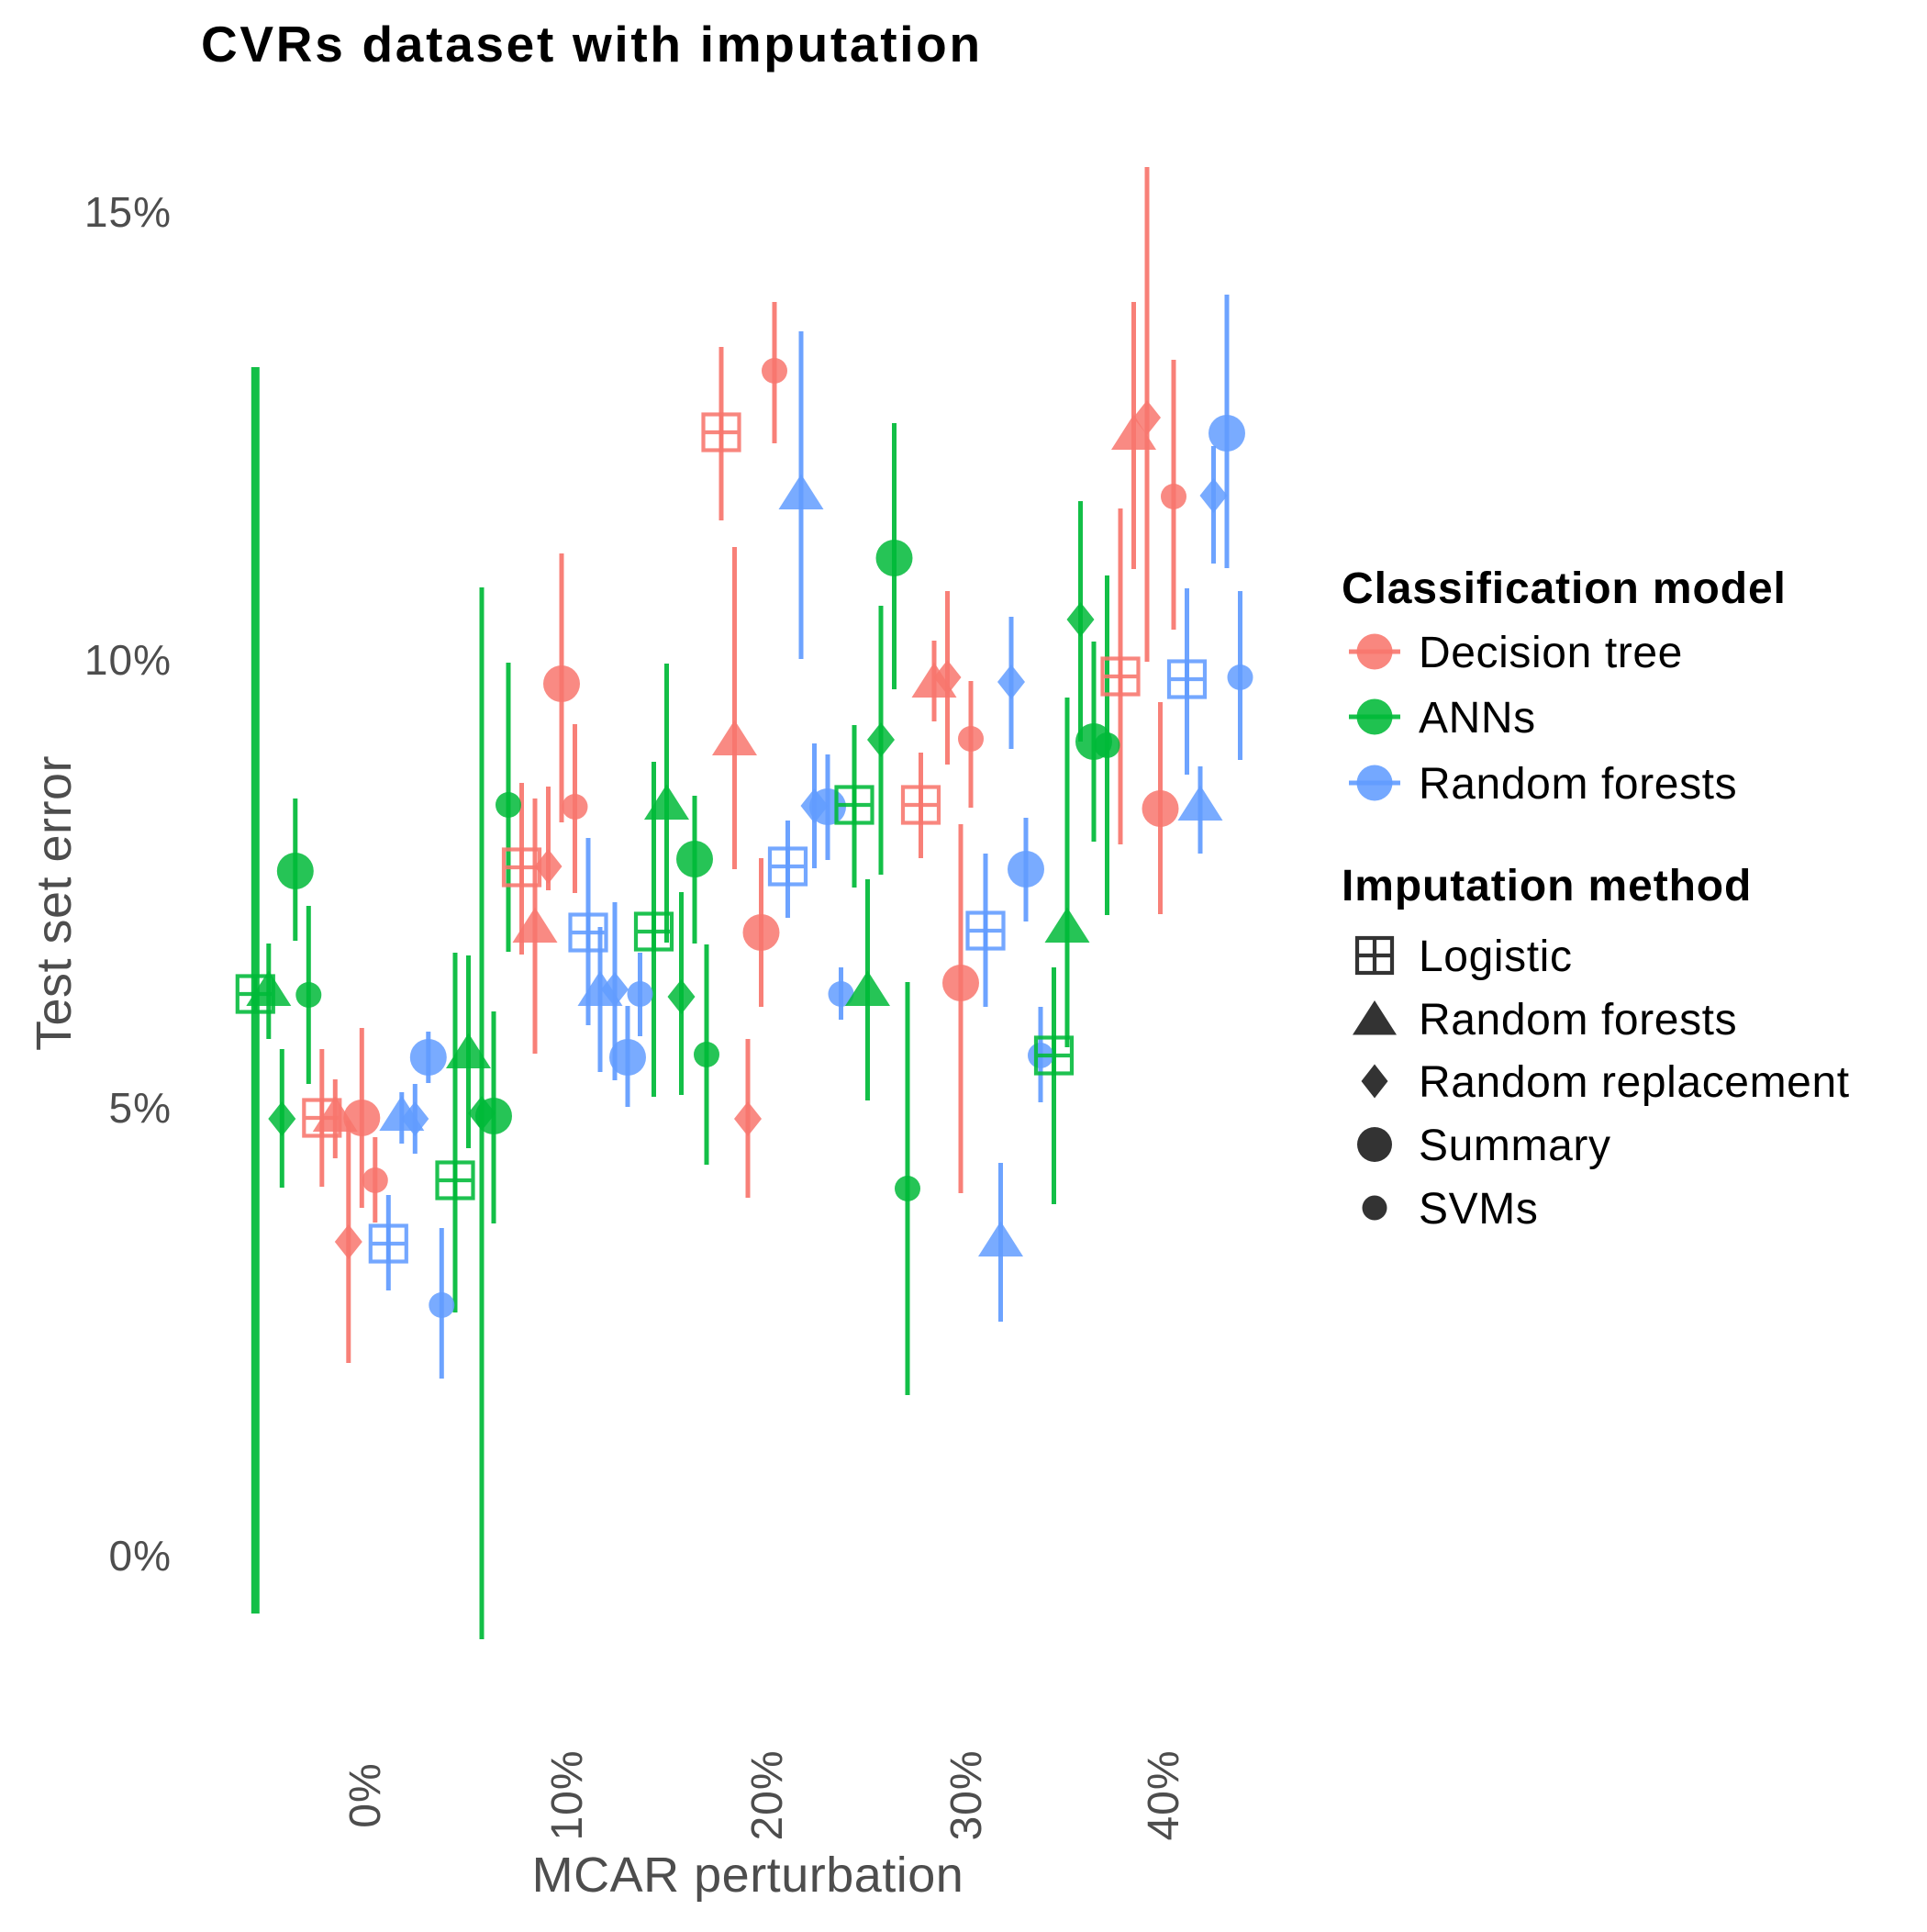 The height and width of the screenshot is (1932, 1927). What do you see at coordinates (767, 1794) in the screenshot?
I see `svg-text: 20%` at bounding box center [767, 1794].